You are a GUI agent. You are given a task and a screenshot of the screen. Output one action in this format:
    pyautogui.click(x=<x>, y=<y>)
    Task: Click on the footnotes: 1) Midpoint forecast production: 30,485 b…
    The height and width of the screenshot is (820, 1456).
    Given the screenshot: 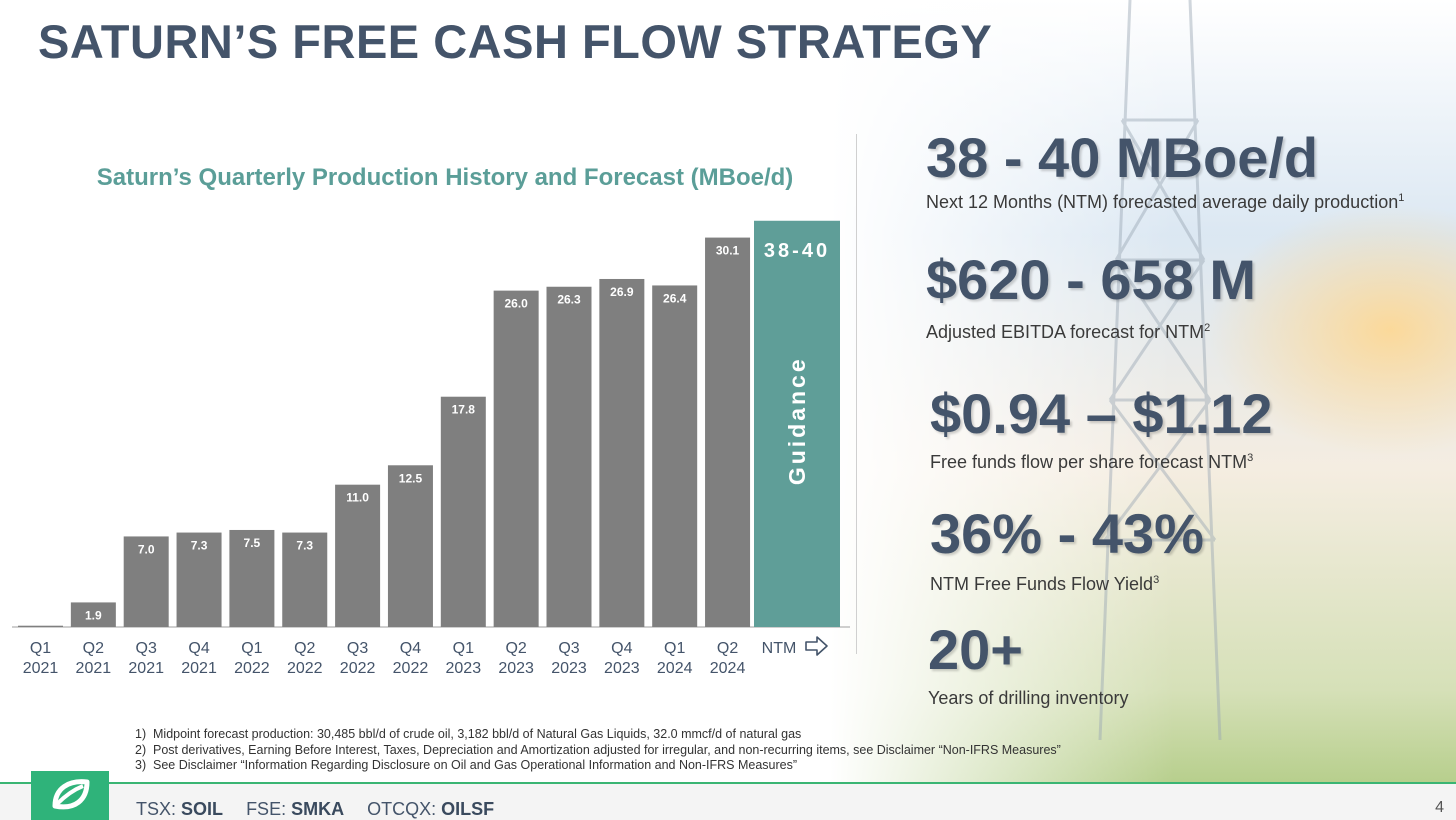 What is the action you would take?
    pyautogui.click(x=598, y=750)
    